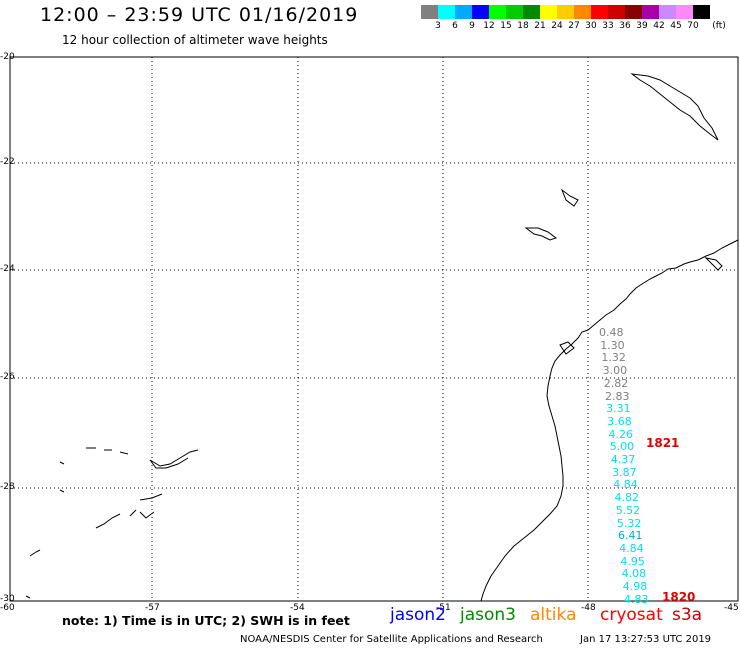  Describe the element at coordinates (624, 472) in the screenshot. I see `wave-height-value: 3.87` at that location.